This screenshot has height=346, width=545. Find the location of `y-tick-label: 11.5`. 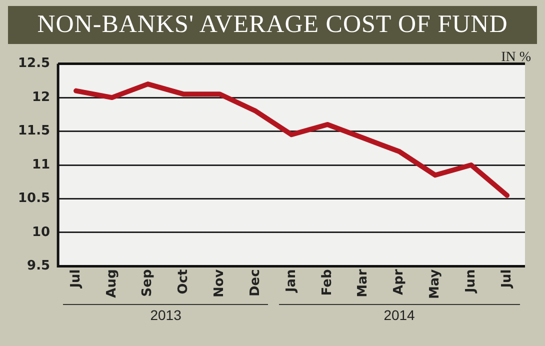

y-tick-label: 11.5 is located at coordinates (34, 131).